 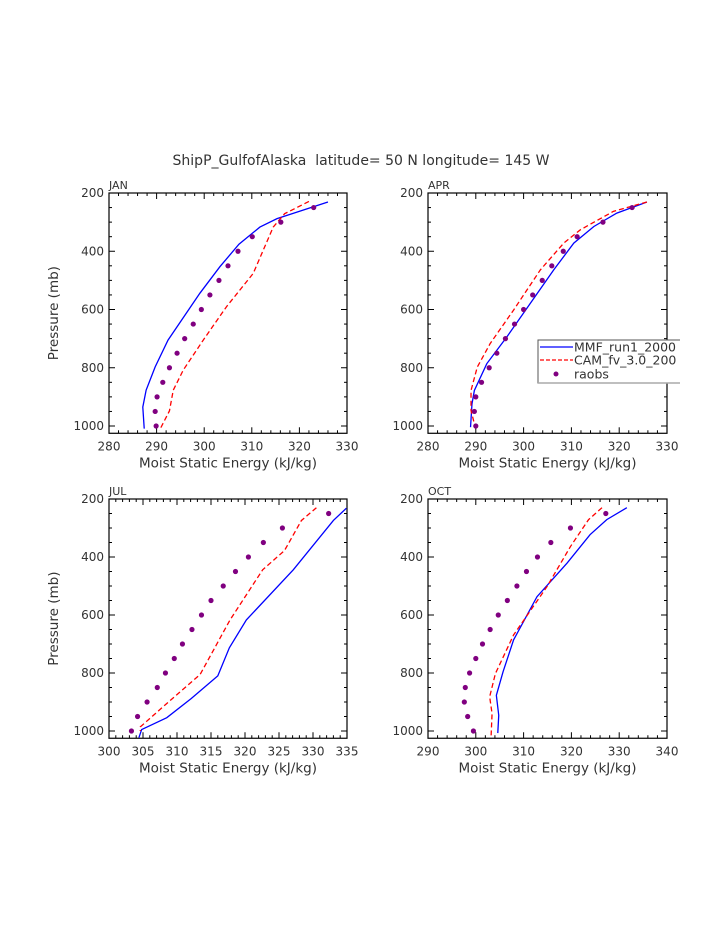 I want to click on panel-label: JUL, so click(x=117, y=491).